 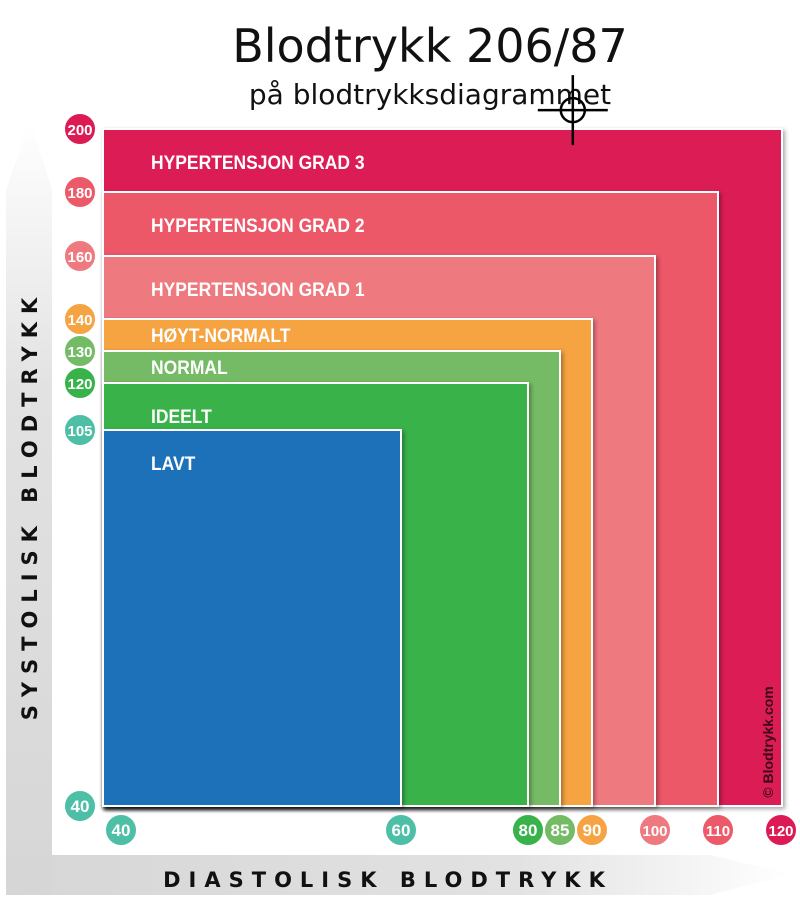 I want to click on x-tick-label-90: 90, so click(x=592, y=830).